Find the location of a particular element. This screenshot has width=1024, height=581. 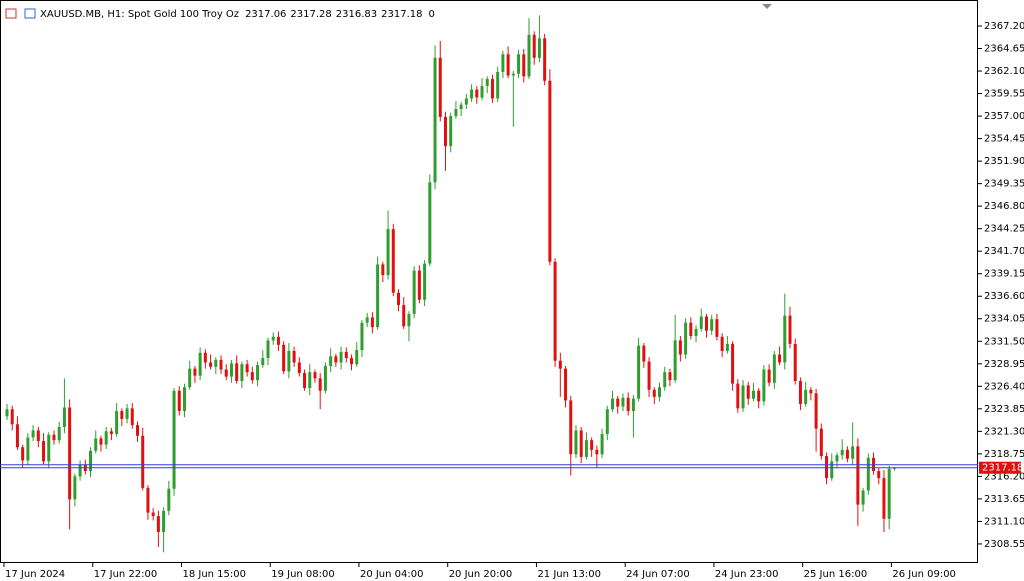

header-price: 2317.28 is located at coordinates (310, 14).